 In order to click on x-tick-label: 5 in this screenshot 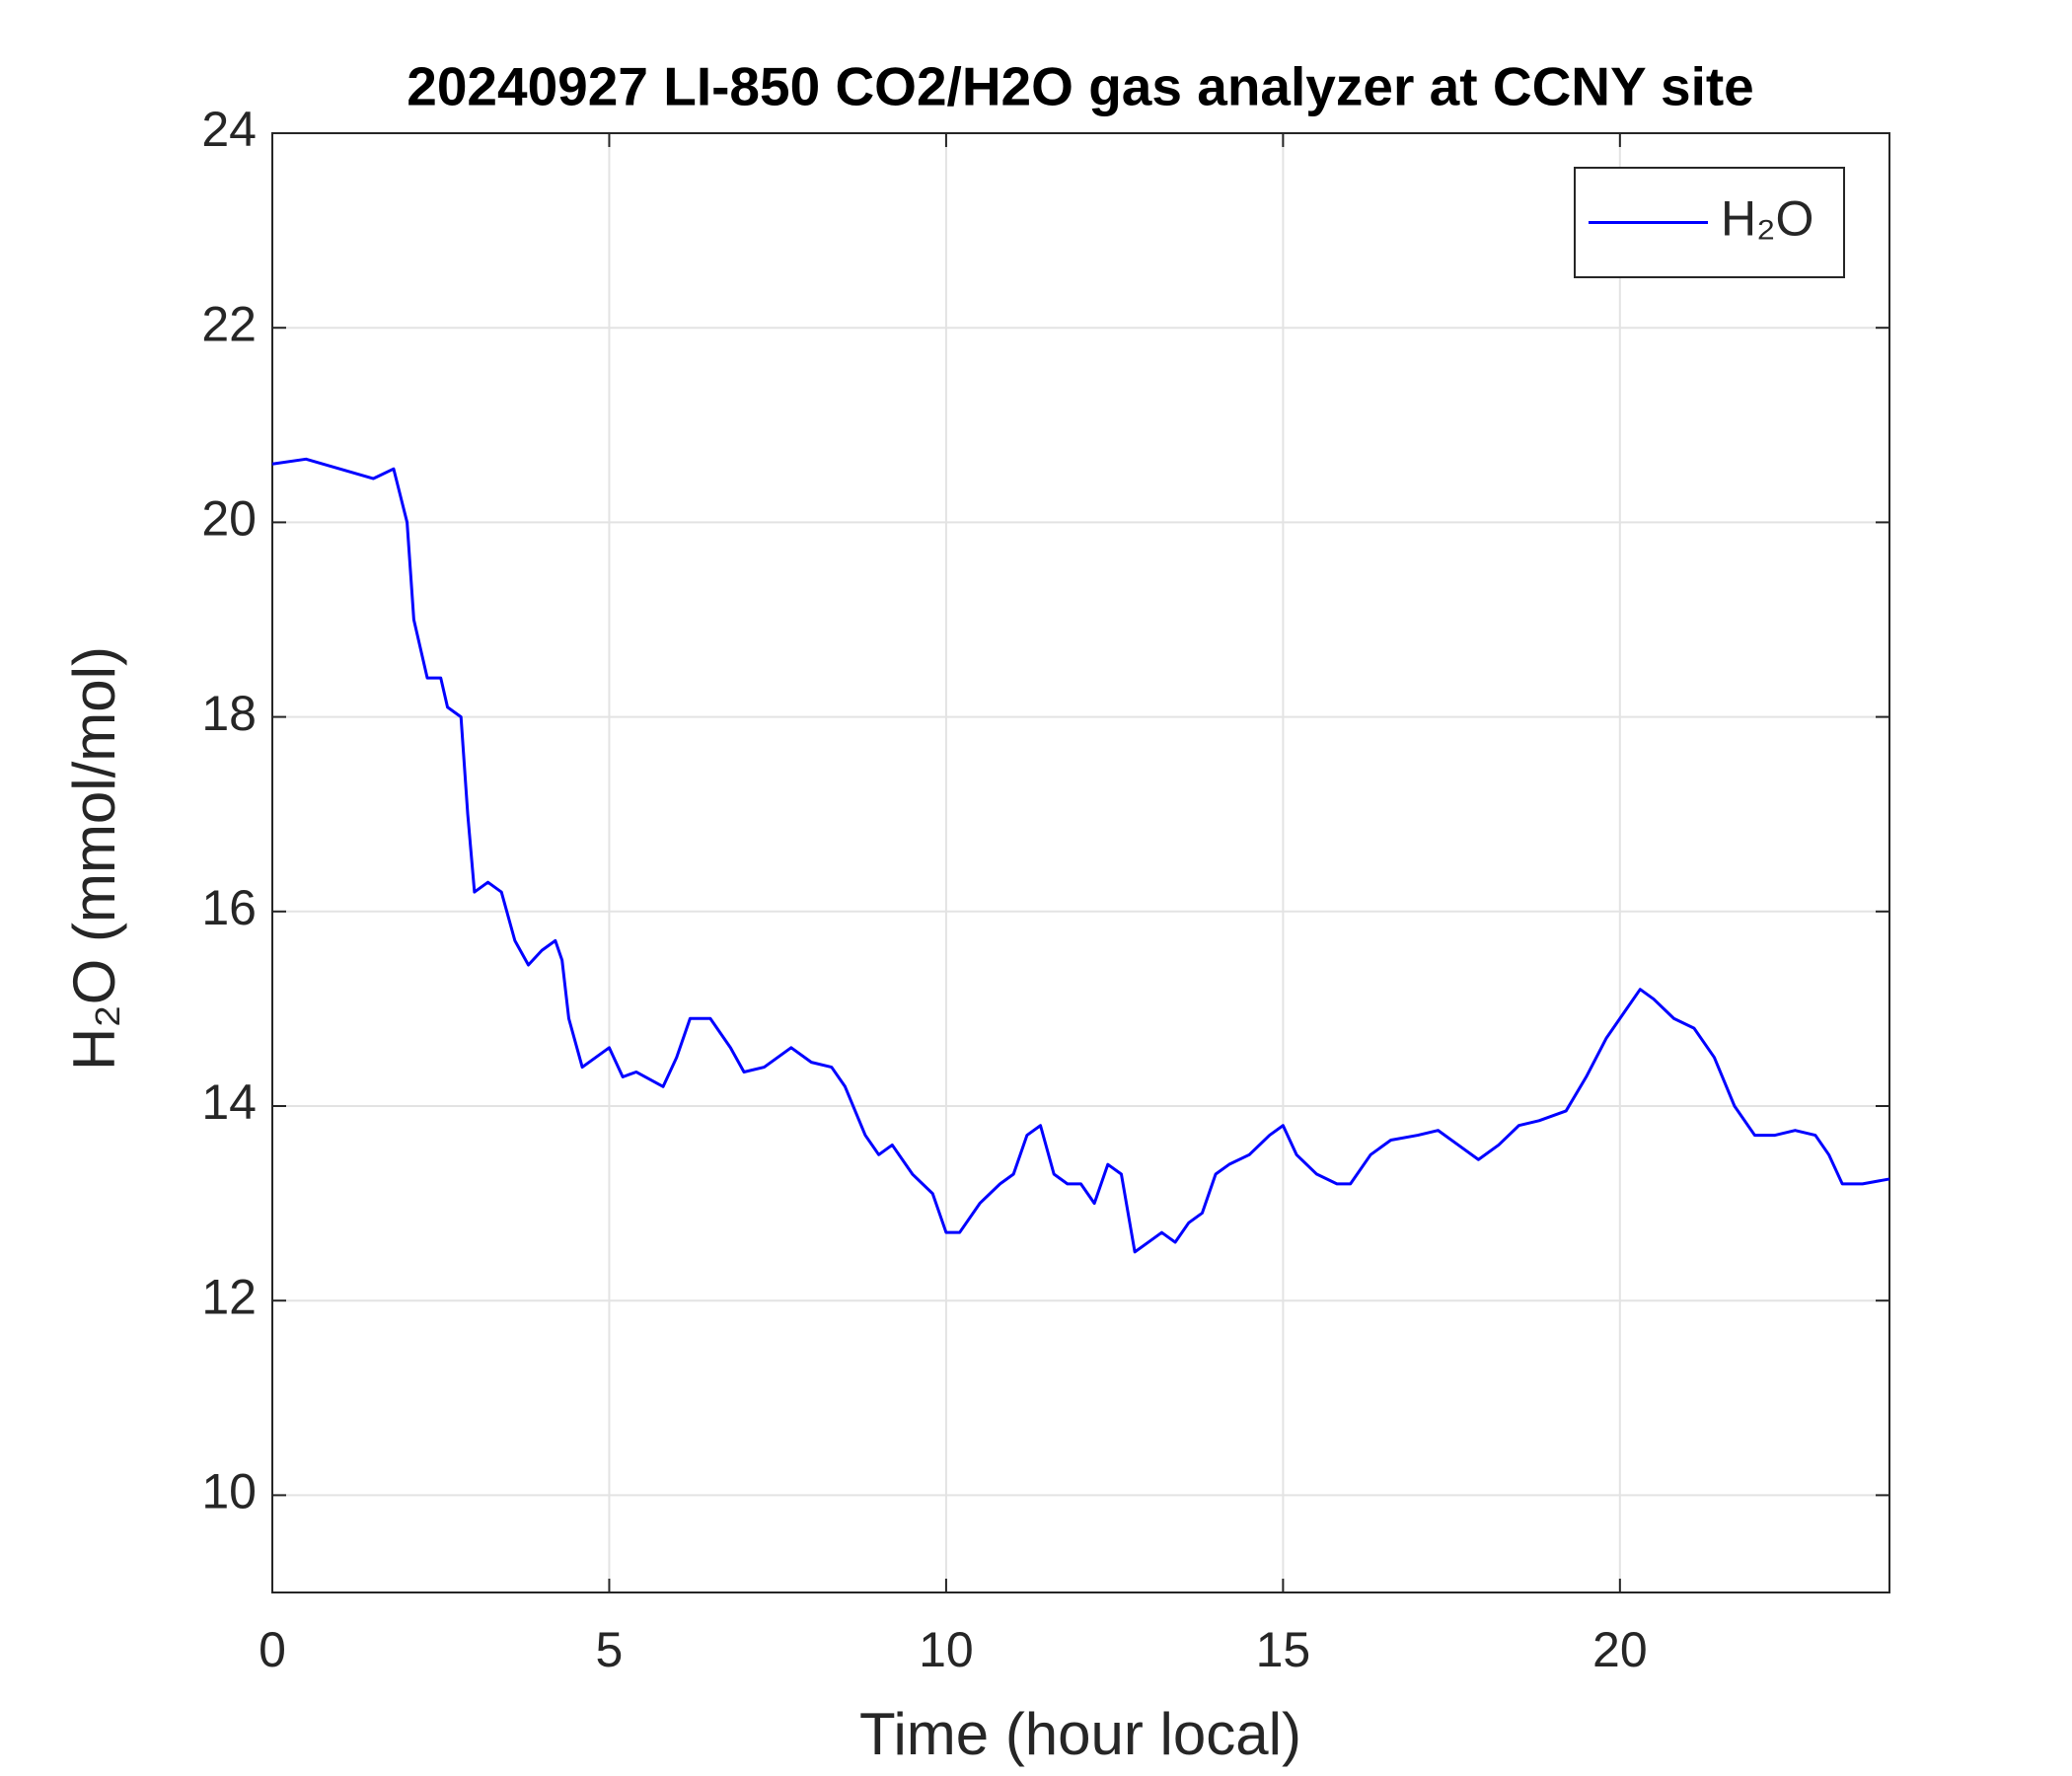, I will do `click(610, 1650)`.